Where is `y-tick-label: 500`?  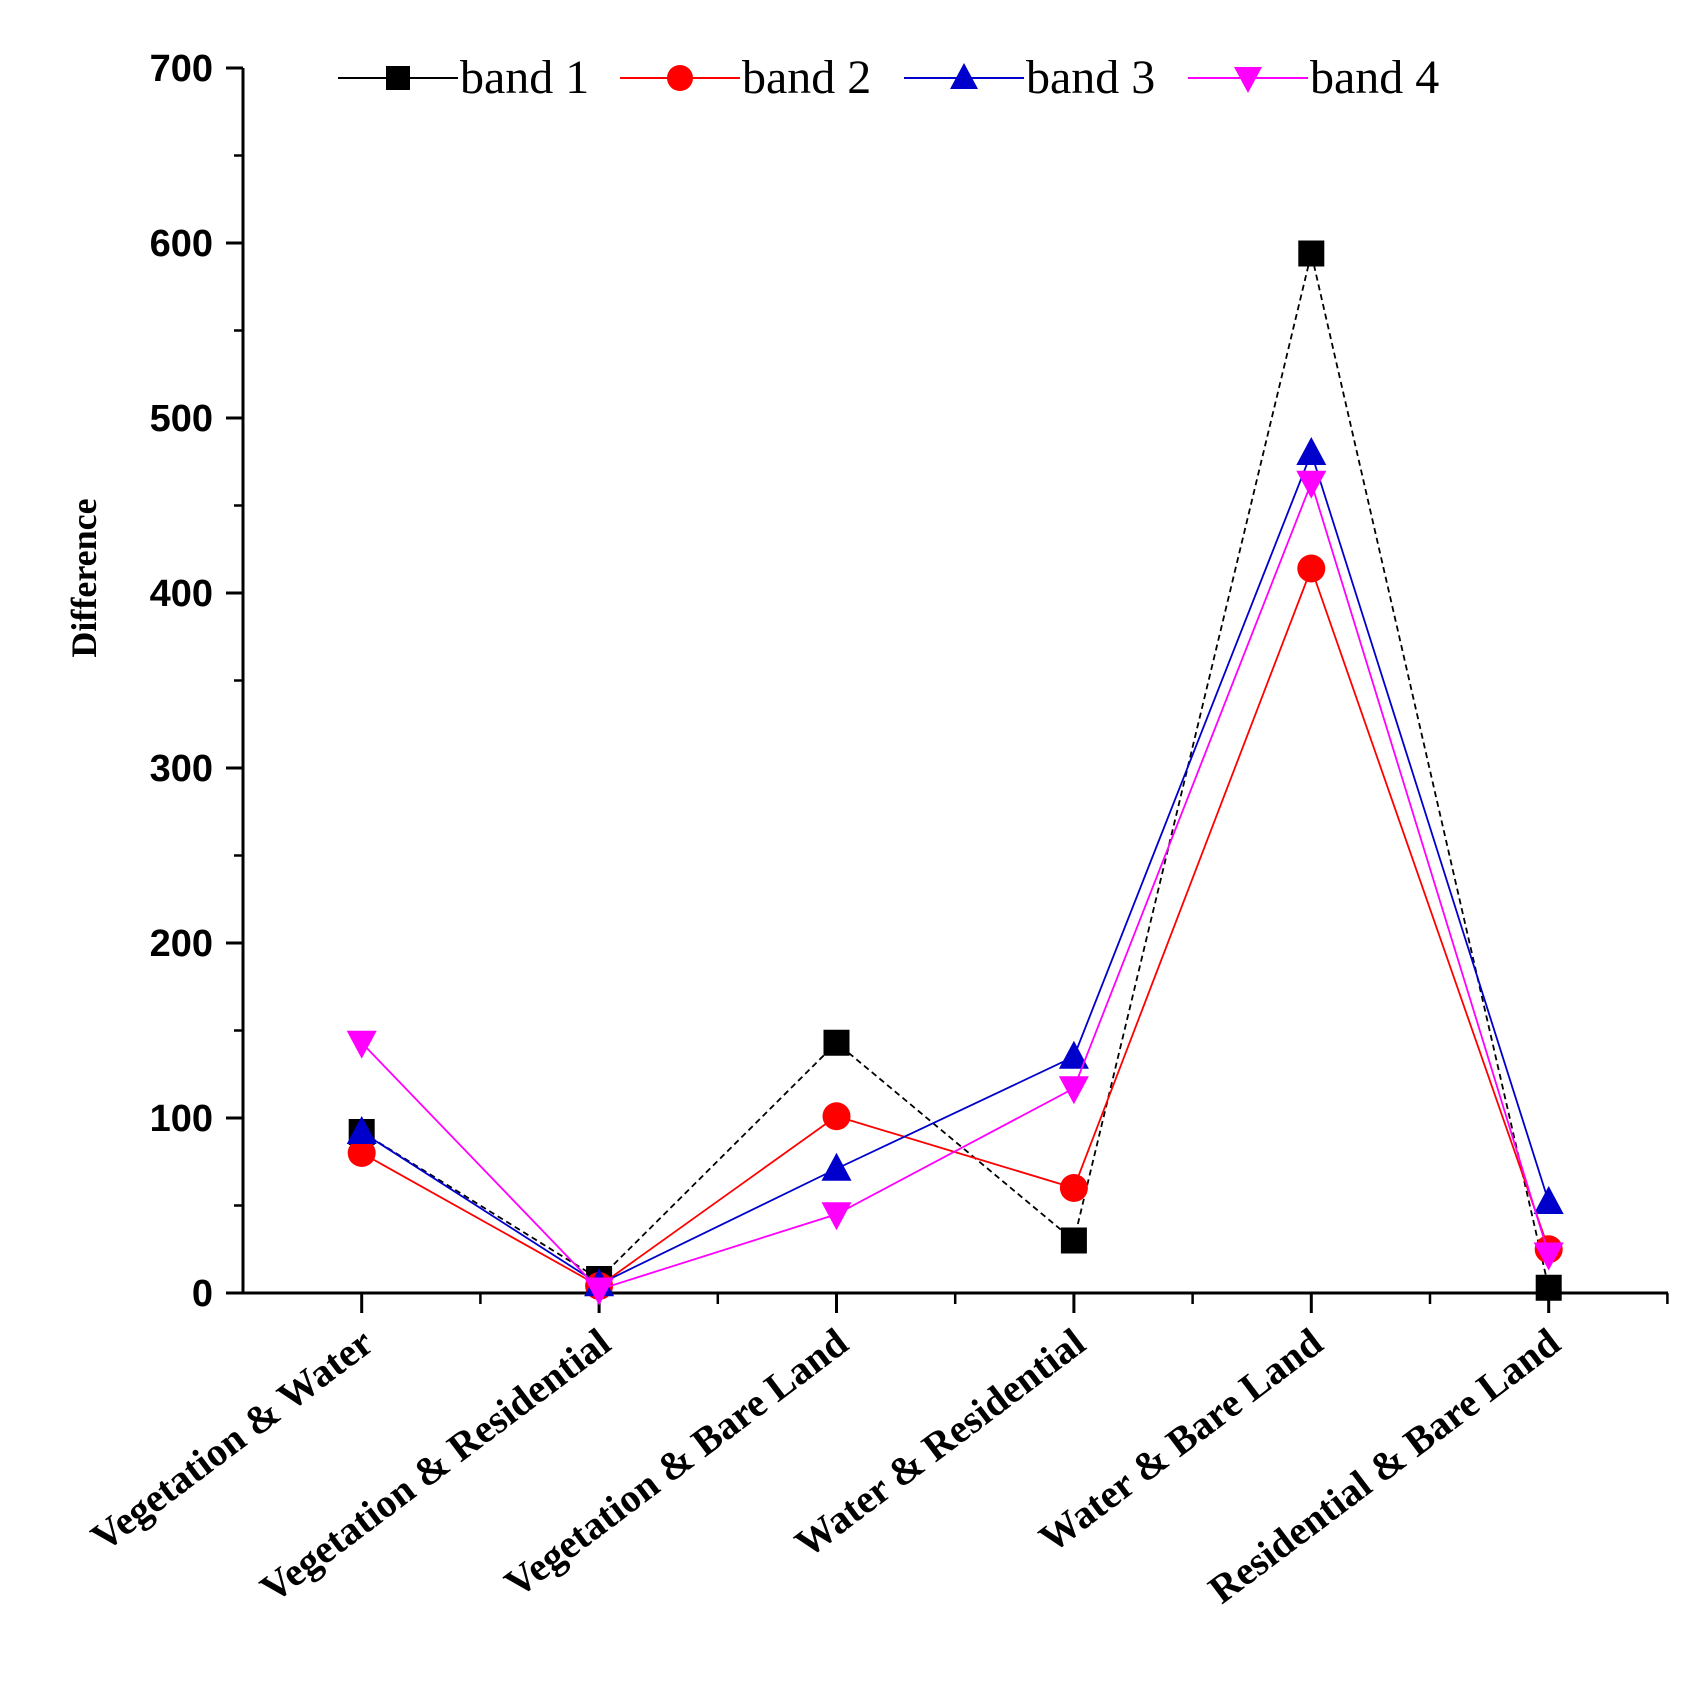
y-tick-label: 500 is located at coordinates (181, 419).